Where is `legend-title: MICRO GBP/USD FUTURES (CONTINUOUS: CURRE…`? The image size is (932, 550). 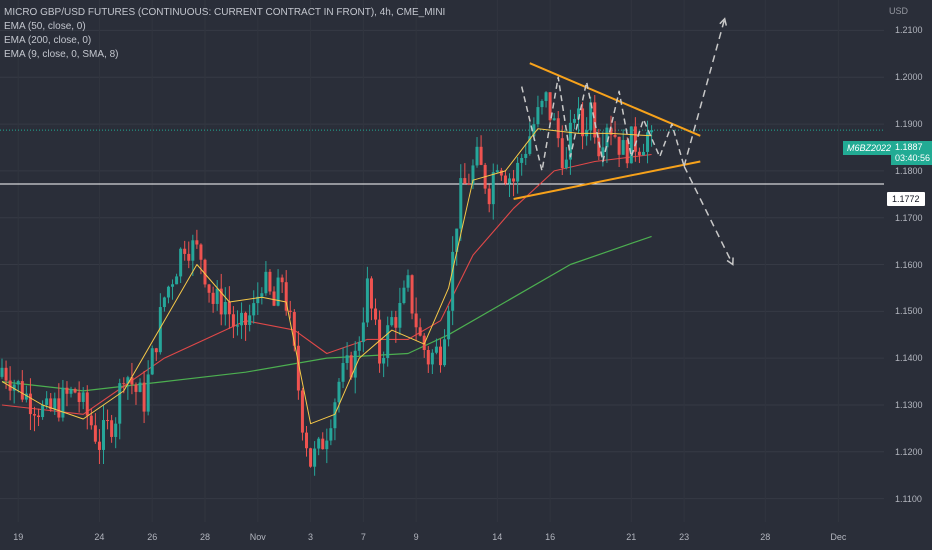
legend-title: MICRO GBP/USD FUTURES (CONTINUOUS: CURRE… is located at coordinates (225, 12).